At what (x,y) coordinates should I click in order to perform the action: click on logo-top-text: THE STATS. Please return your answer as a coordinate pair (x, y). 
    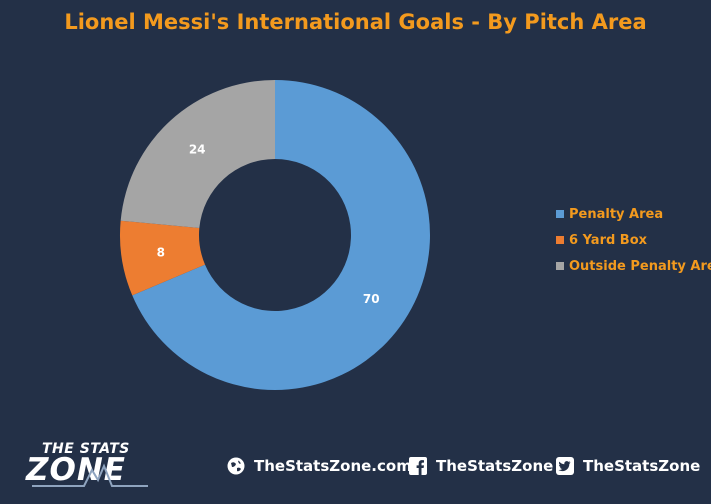
    Looking at the image, I should click on (86, 449).